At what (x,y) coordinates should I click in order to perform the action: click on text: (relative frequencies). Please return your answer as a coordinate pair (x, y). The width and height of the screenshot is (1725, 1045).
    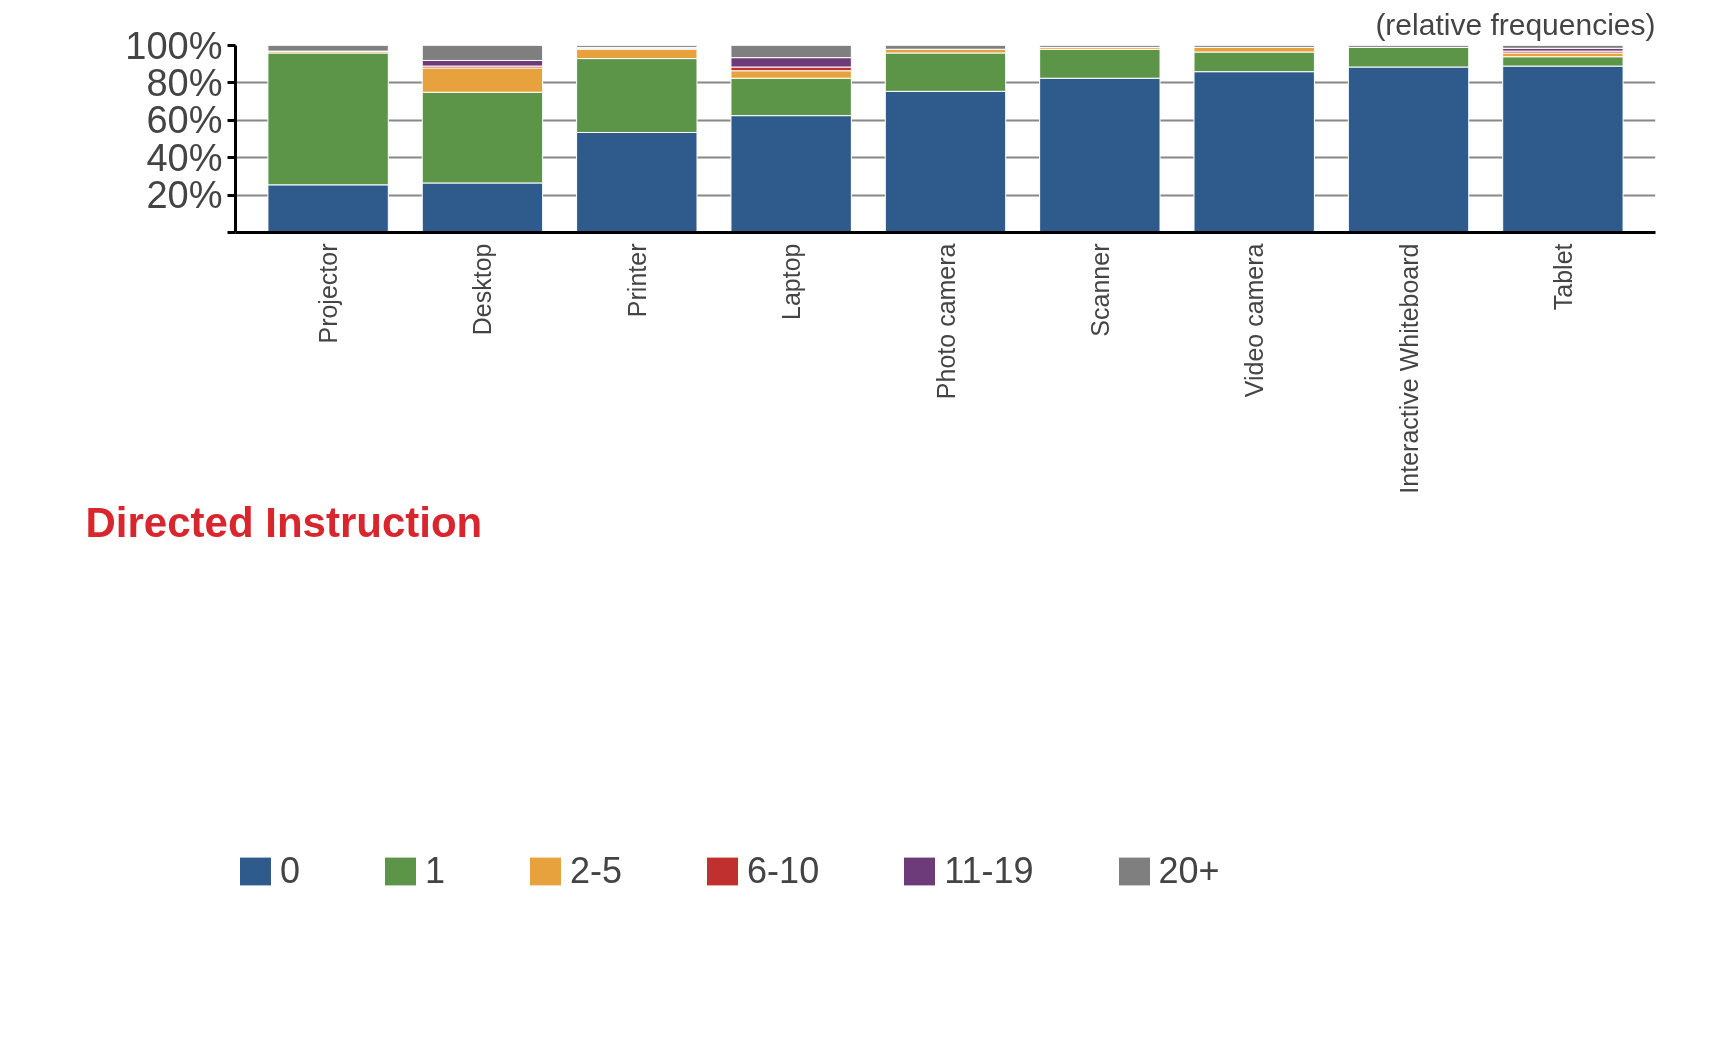
    Looking at the image, I should click on (1515, 24).